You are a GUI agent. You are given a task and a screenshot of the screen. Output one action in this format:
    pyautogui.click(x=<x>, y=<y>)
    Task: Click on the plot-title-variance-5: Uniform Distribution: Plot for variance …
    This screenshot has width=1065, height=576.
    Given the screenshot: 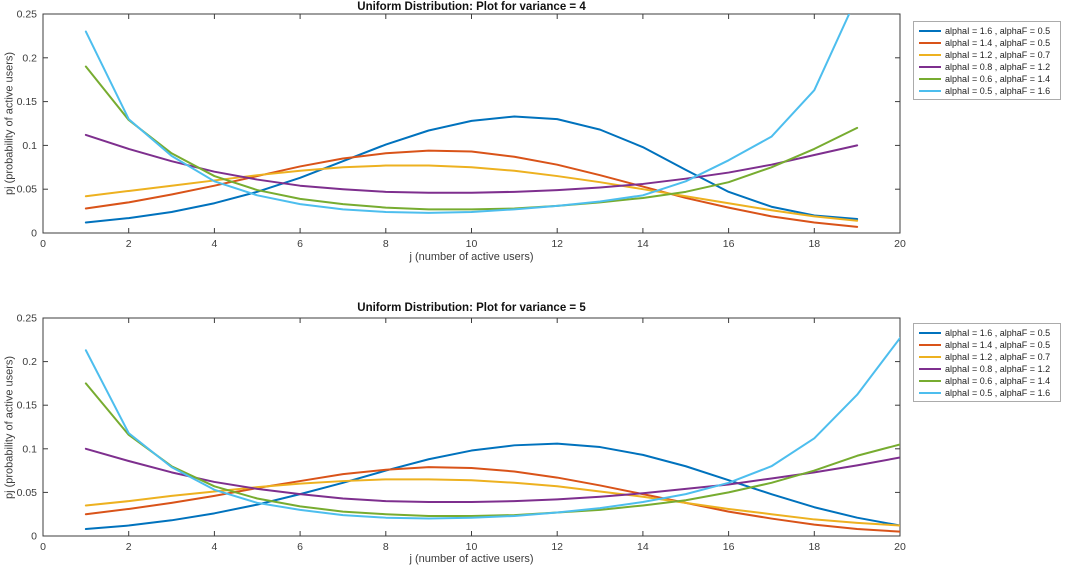 What is the action you would take?
    pyautogui.click(x=471, y=308)
    